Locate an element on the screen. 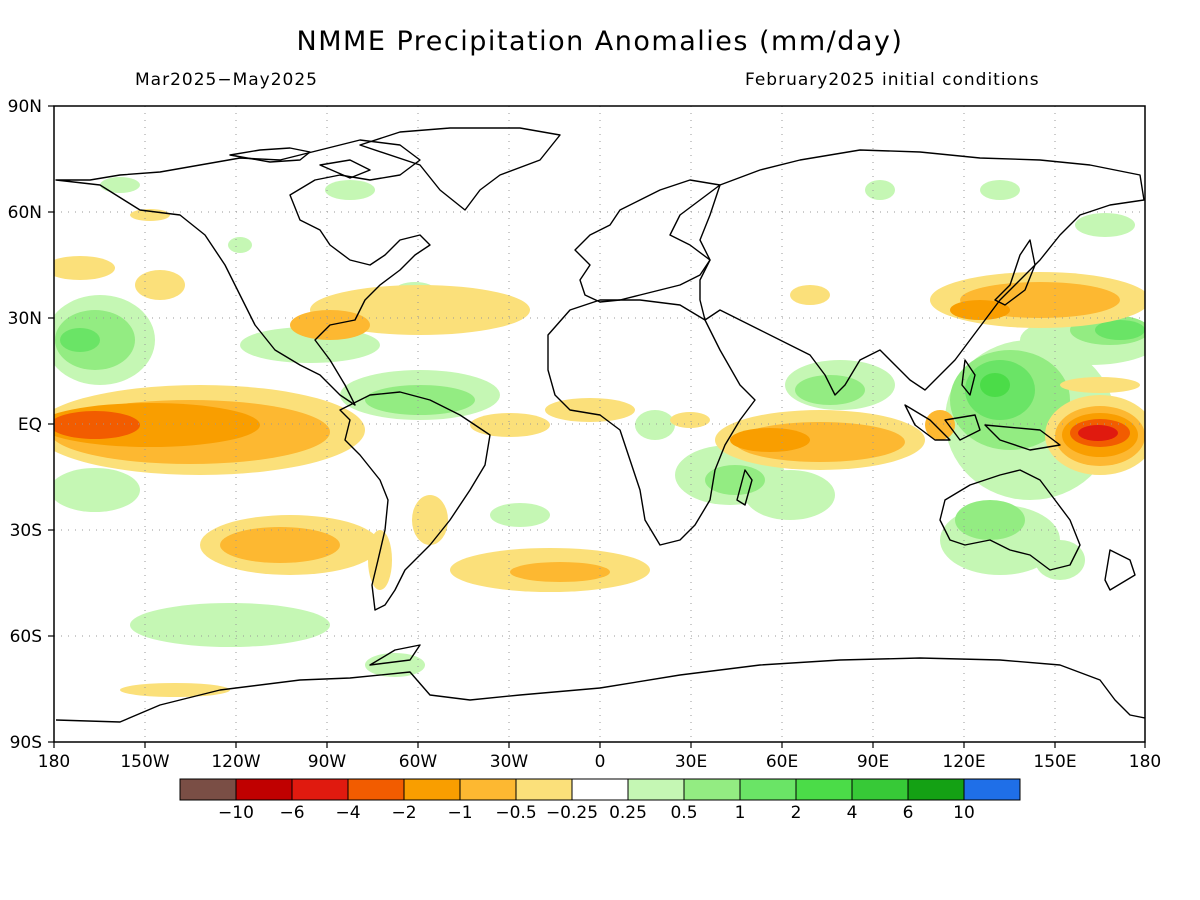 Image resolution: width=1200 pixels, height=900 pixels. colorbar-tick-label: 0.25 is located at coordinates (628, 813).